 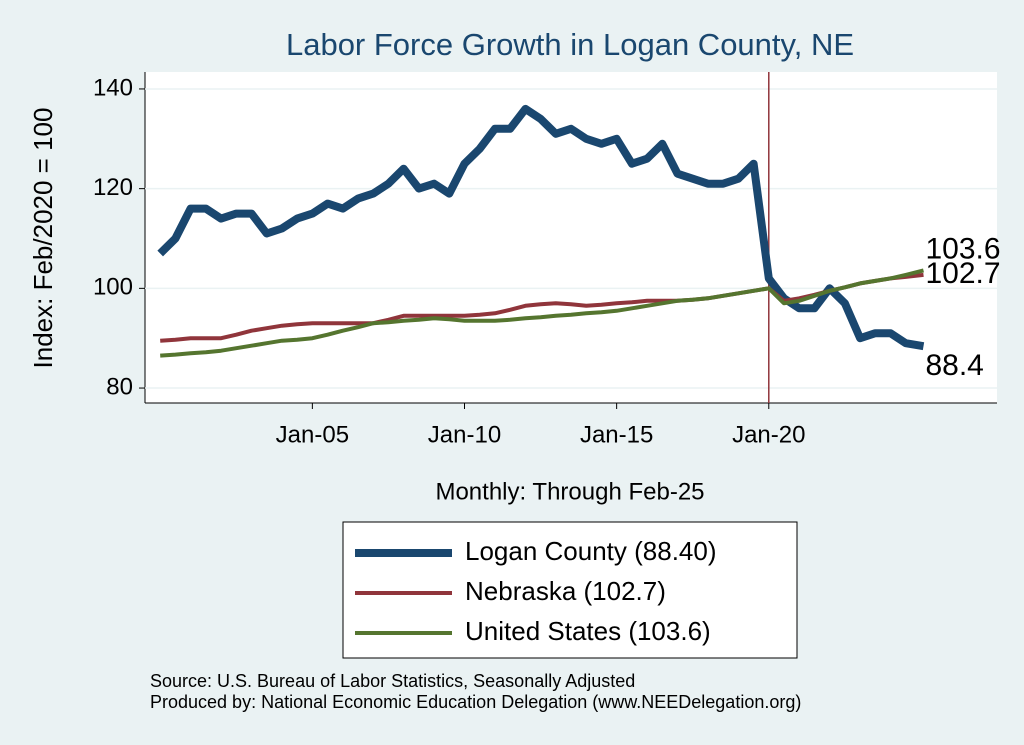 I want to click on x-tick-label: Jan-05, so click(x=312, y=434).